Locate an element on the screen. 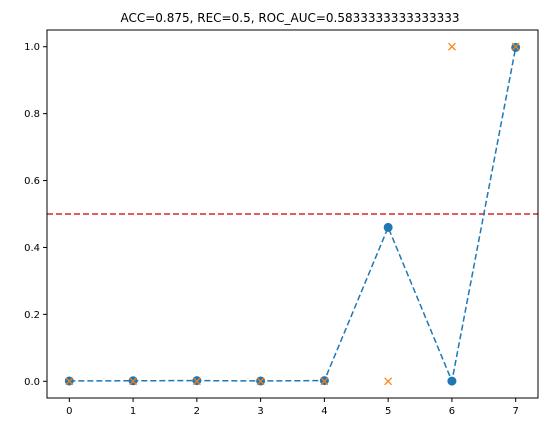  x-tick-label: 3 is located at coordinates (260, 411).